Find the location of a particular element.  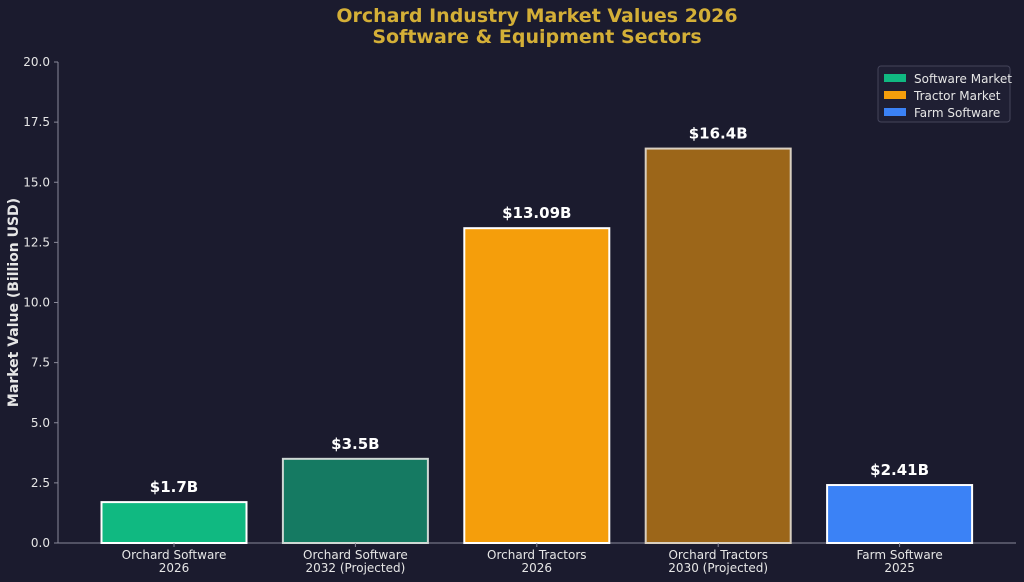

legend-box is located at coordinates (944, 94).